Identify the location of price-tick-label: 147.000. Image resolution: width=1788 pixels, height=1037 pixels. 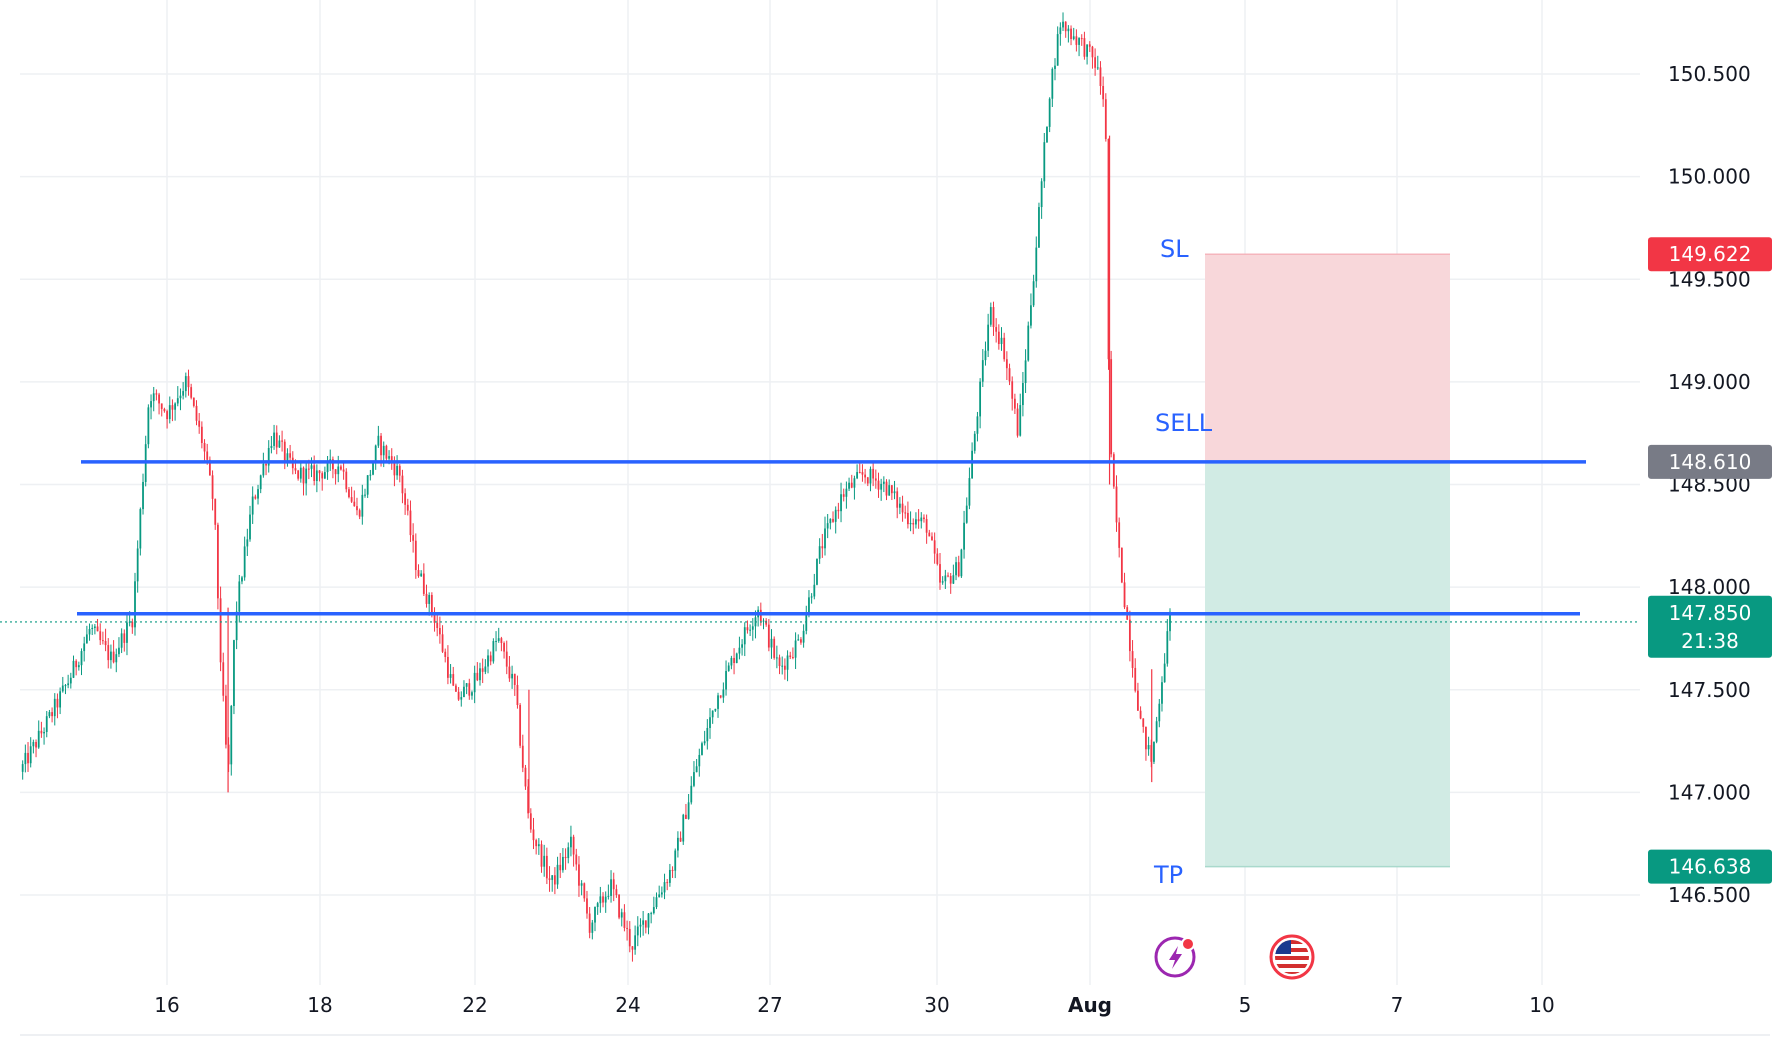
(1709, 792).